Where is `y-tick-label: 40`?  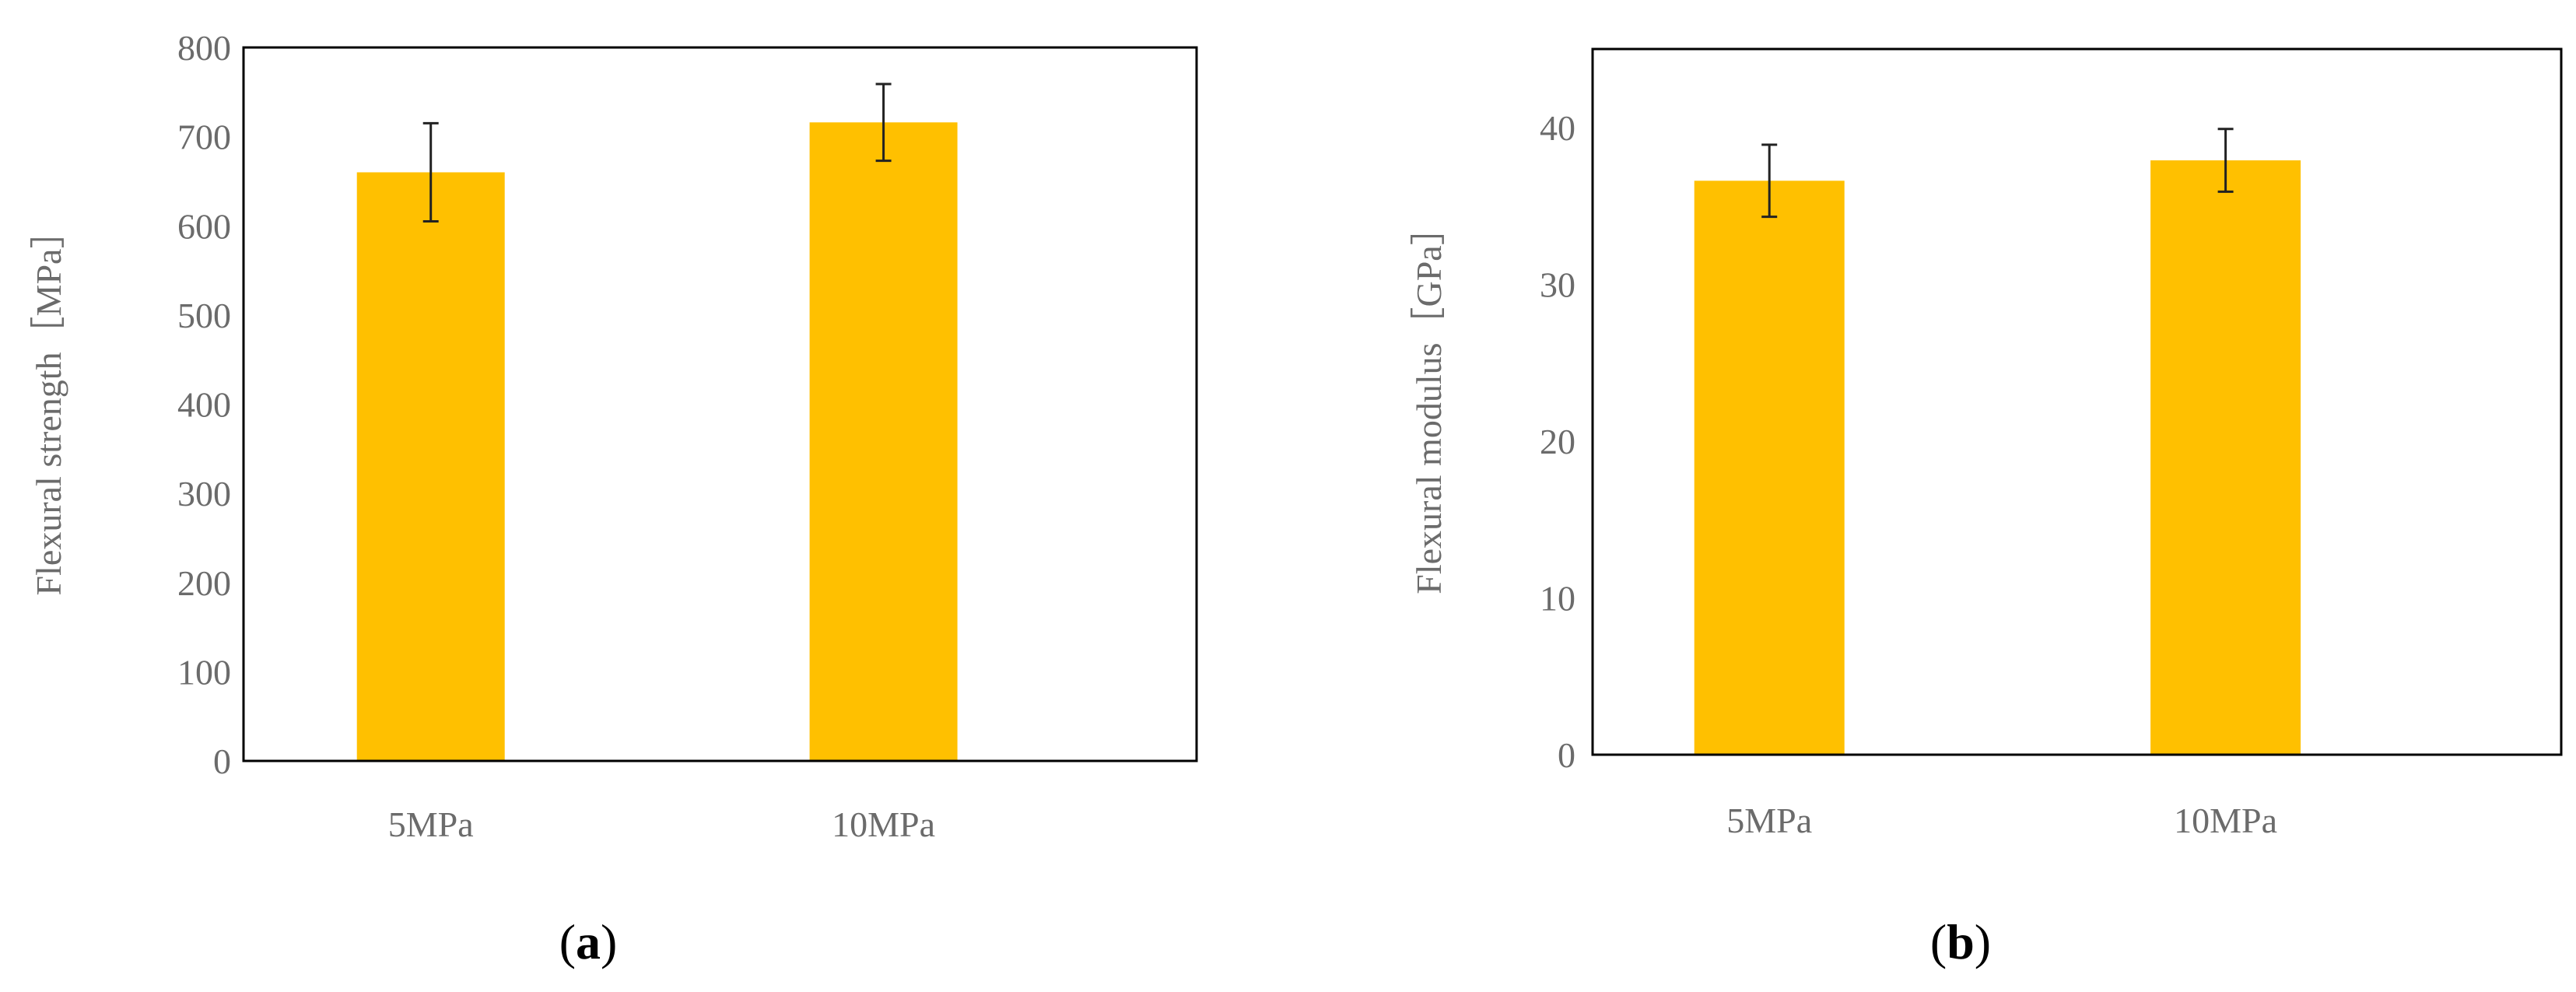
y-tick-label: 40 is located at coordinates (1557, 128).